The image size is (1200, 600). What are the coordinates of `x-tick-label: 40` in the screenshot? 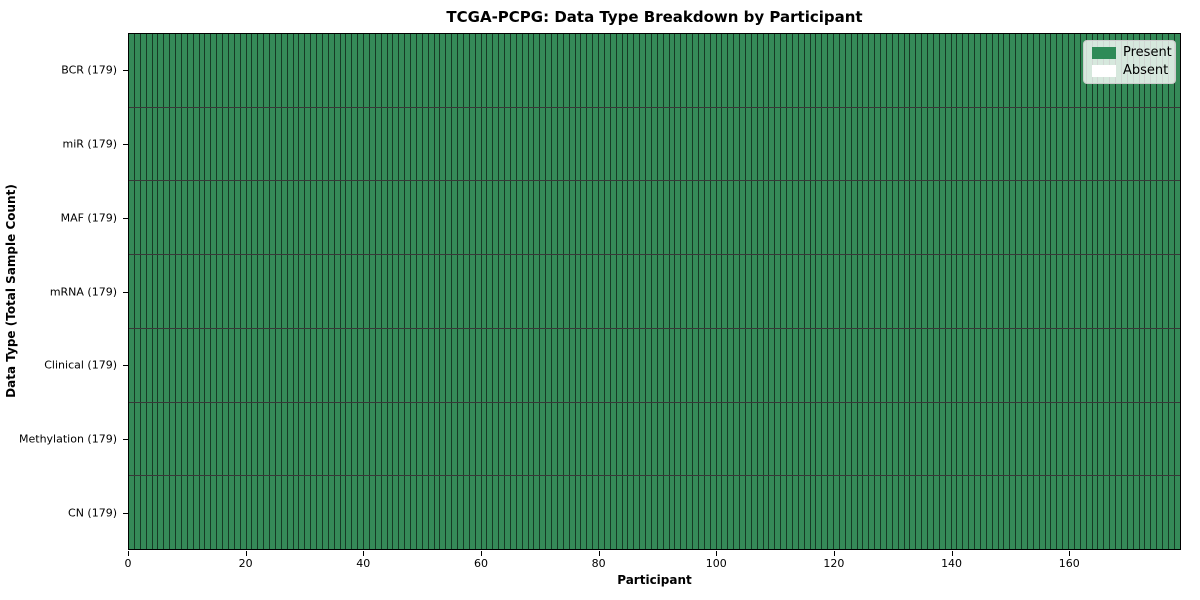 It's located at (363, 563).